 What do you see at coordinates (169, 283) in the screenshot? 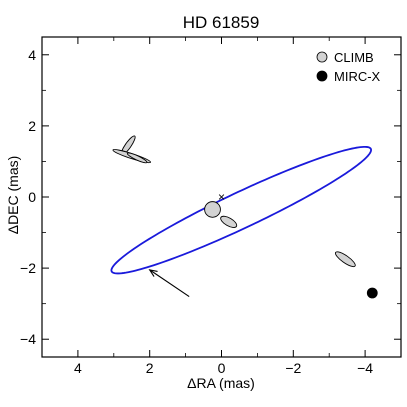
I see `direction-arrow` at bounding box center [169, 283].